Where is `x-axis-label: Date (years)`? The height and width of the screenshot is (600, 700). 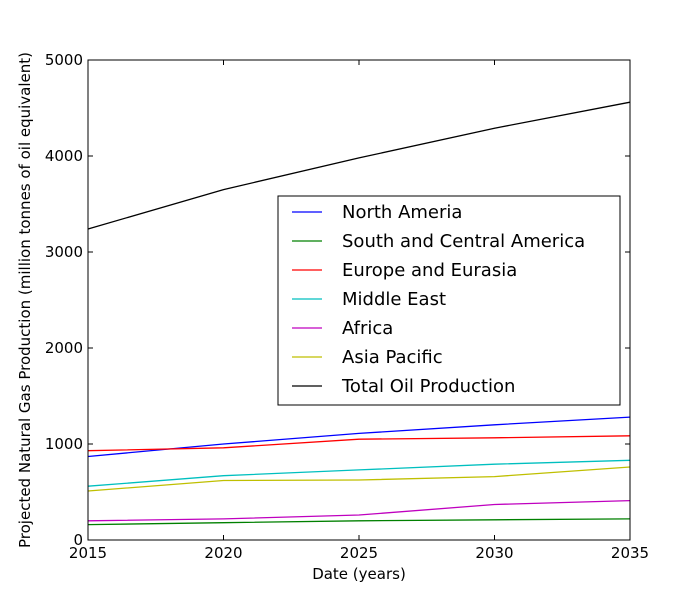 x-axis-label: Date (years) is located at coordinates (359, 574).